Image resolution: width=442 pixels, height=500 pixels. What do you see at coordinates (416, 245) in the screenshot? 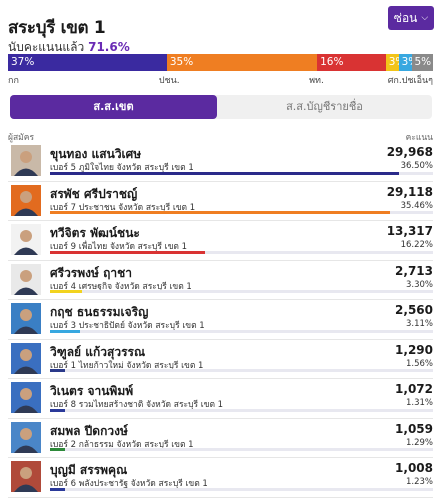
I see `candidate-percent: 16.22%` at bounding box center [416, 245].